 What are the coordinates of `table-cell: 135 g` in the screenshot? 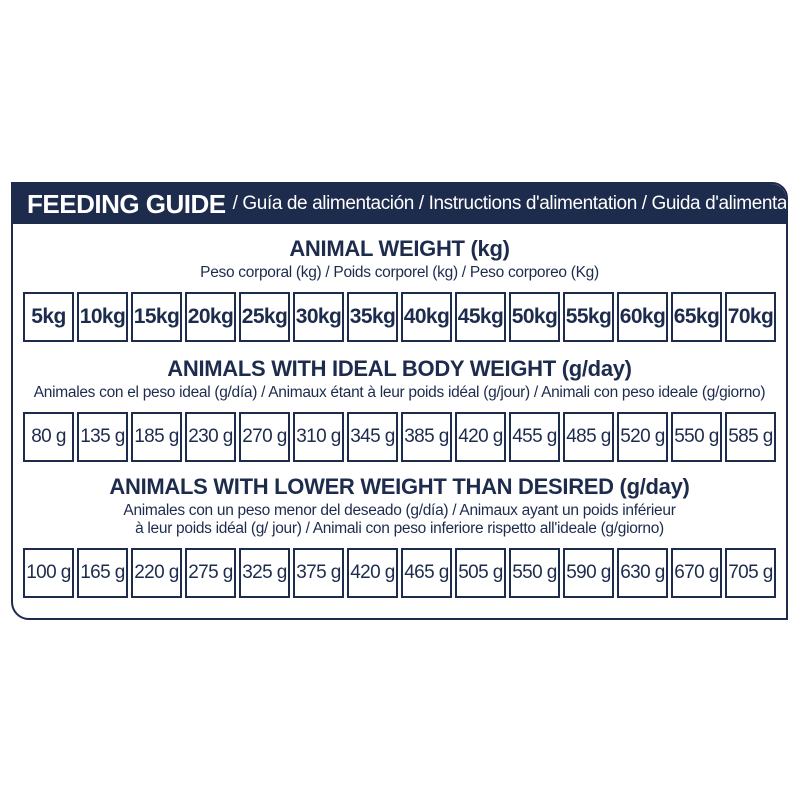 It's located at (102, 437).